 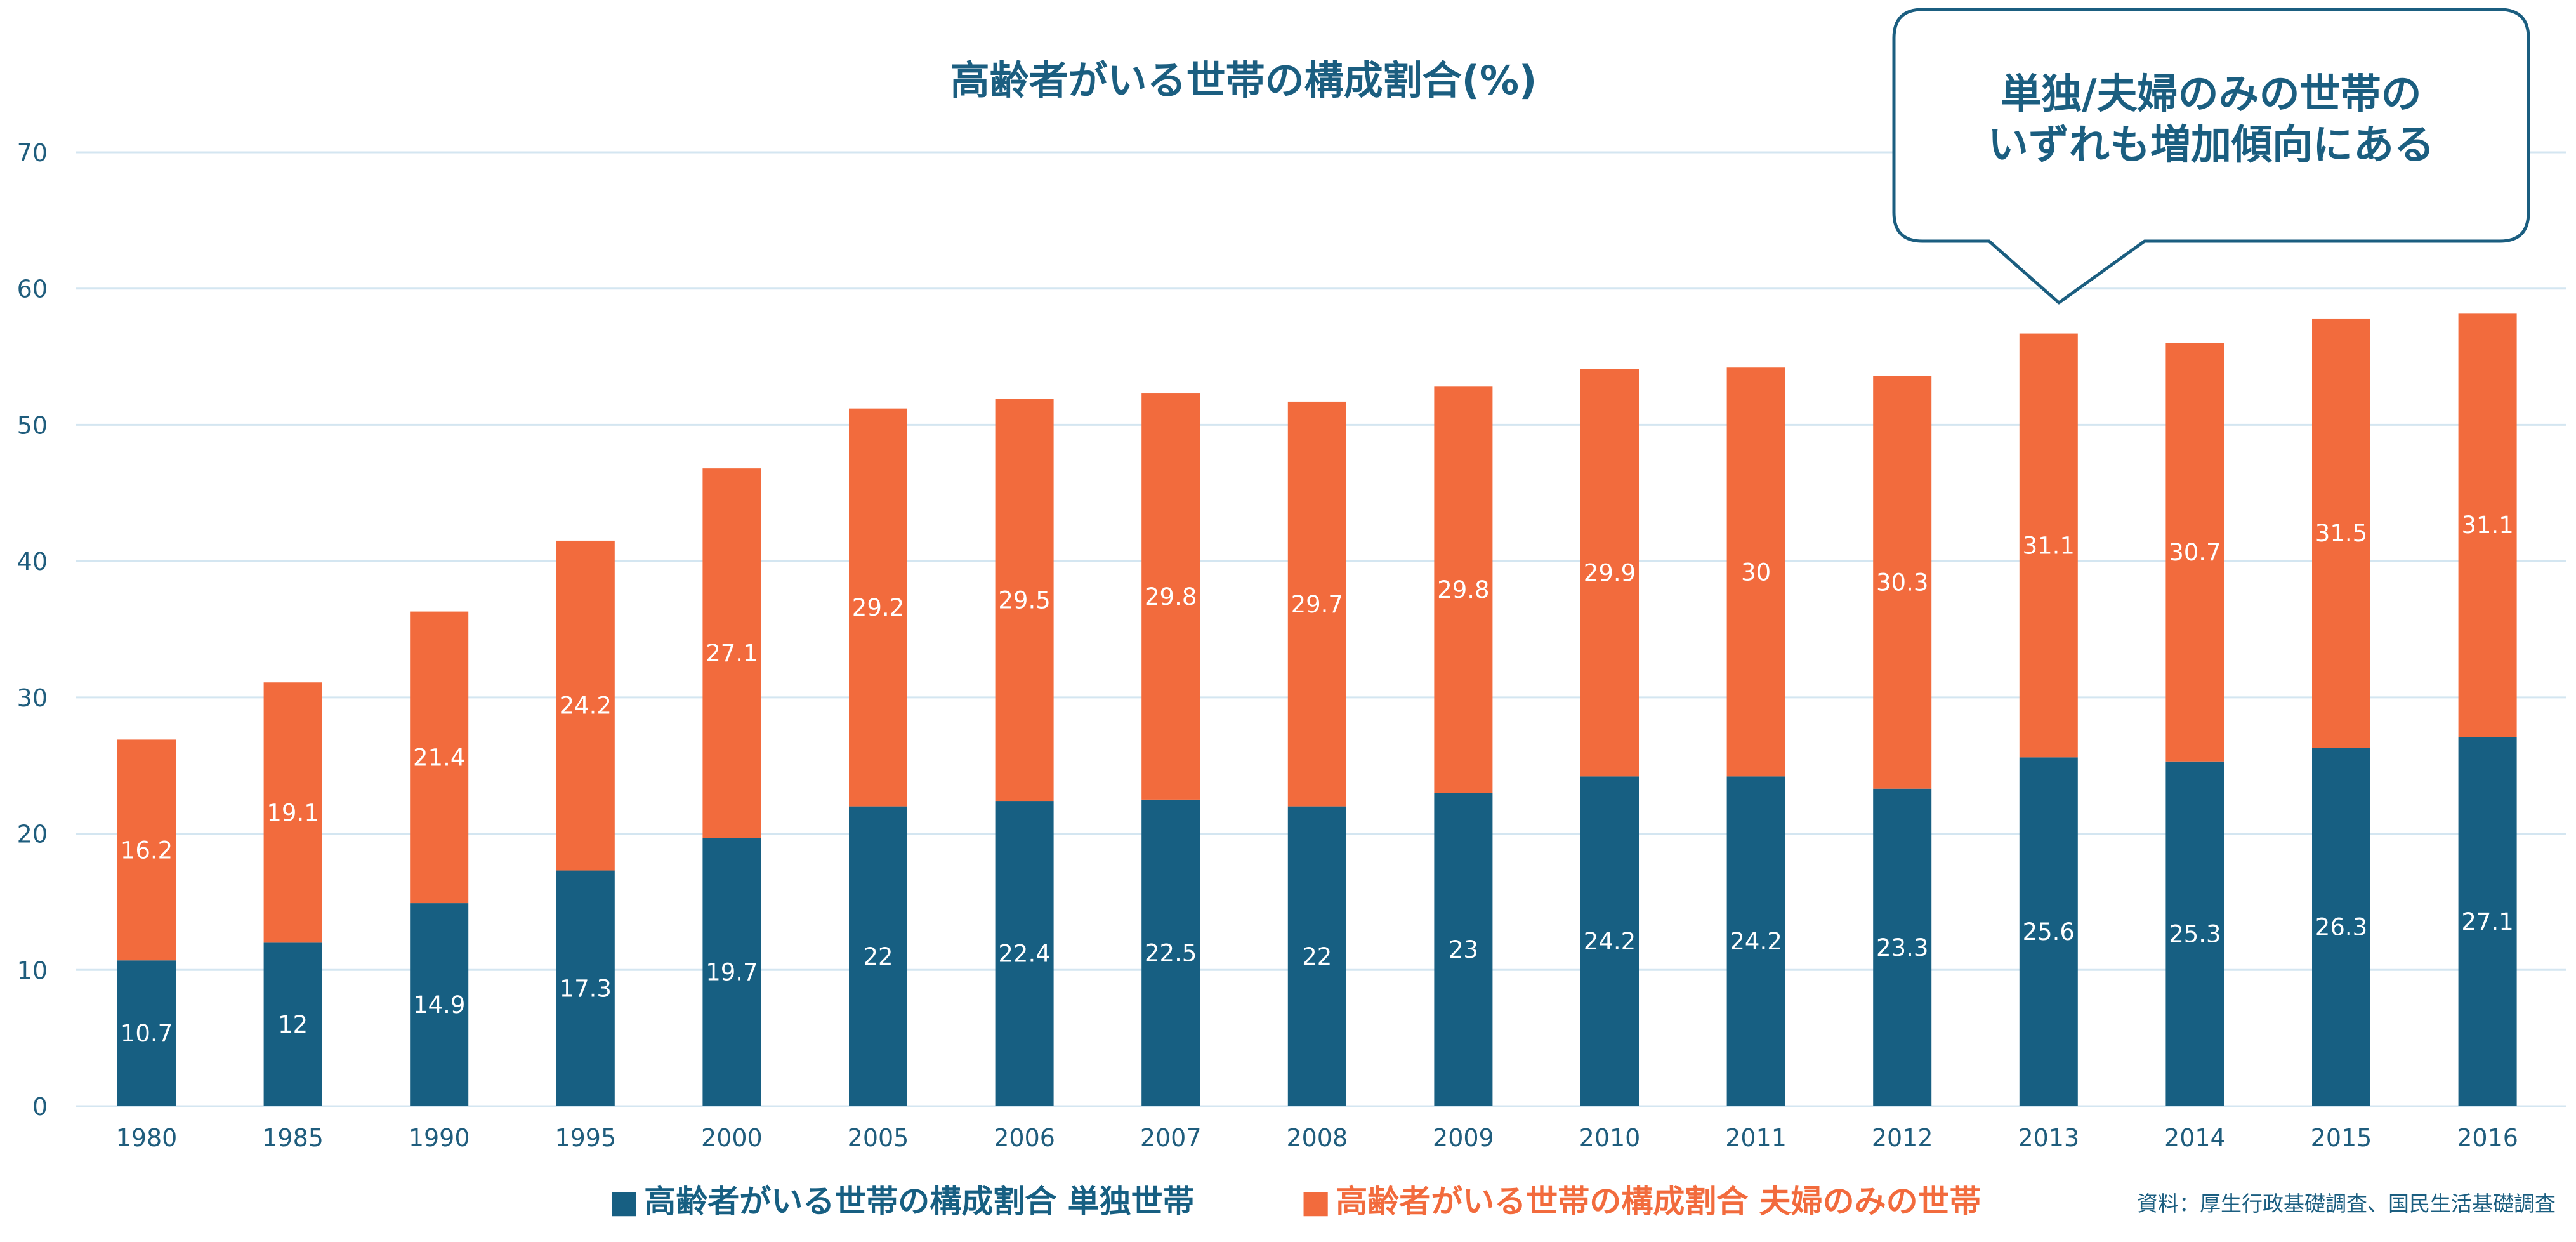 I want to click on bar-single-2013, so click(x=2048, y=931).